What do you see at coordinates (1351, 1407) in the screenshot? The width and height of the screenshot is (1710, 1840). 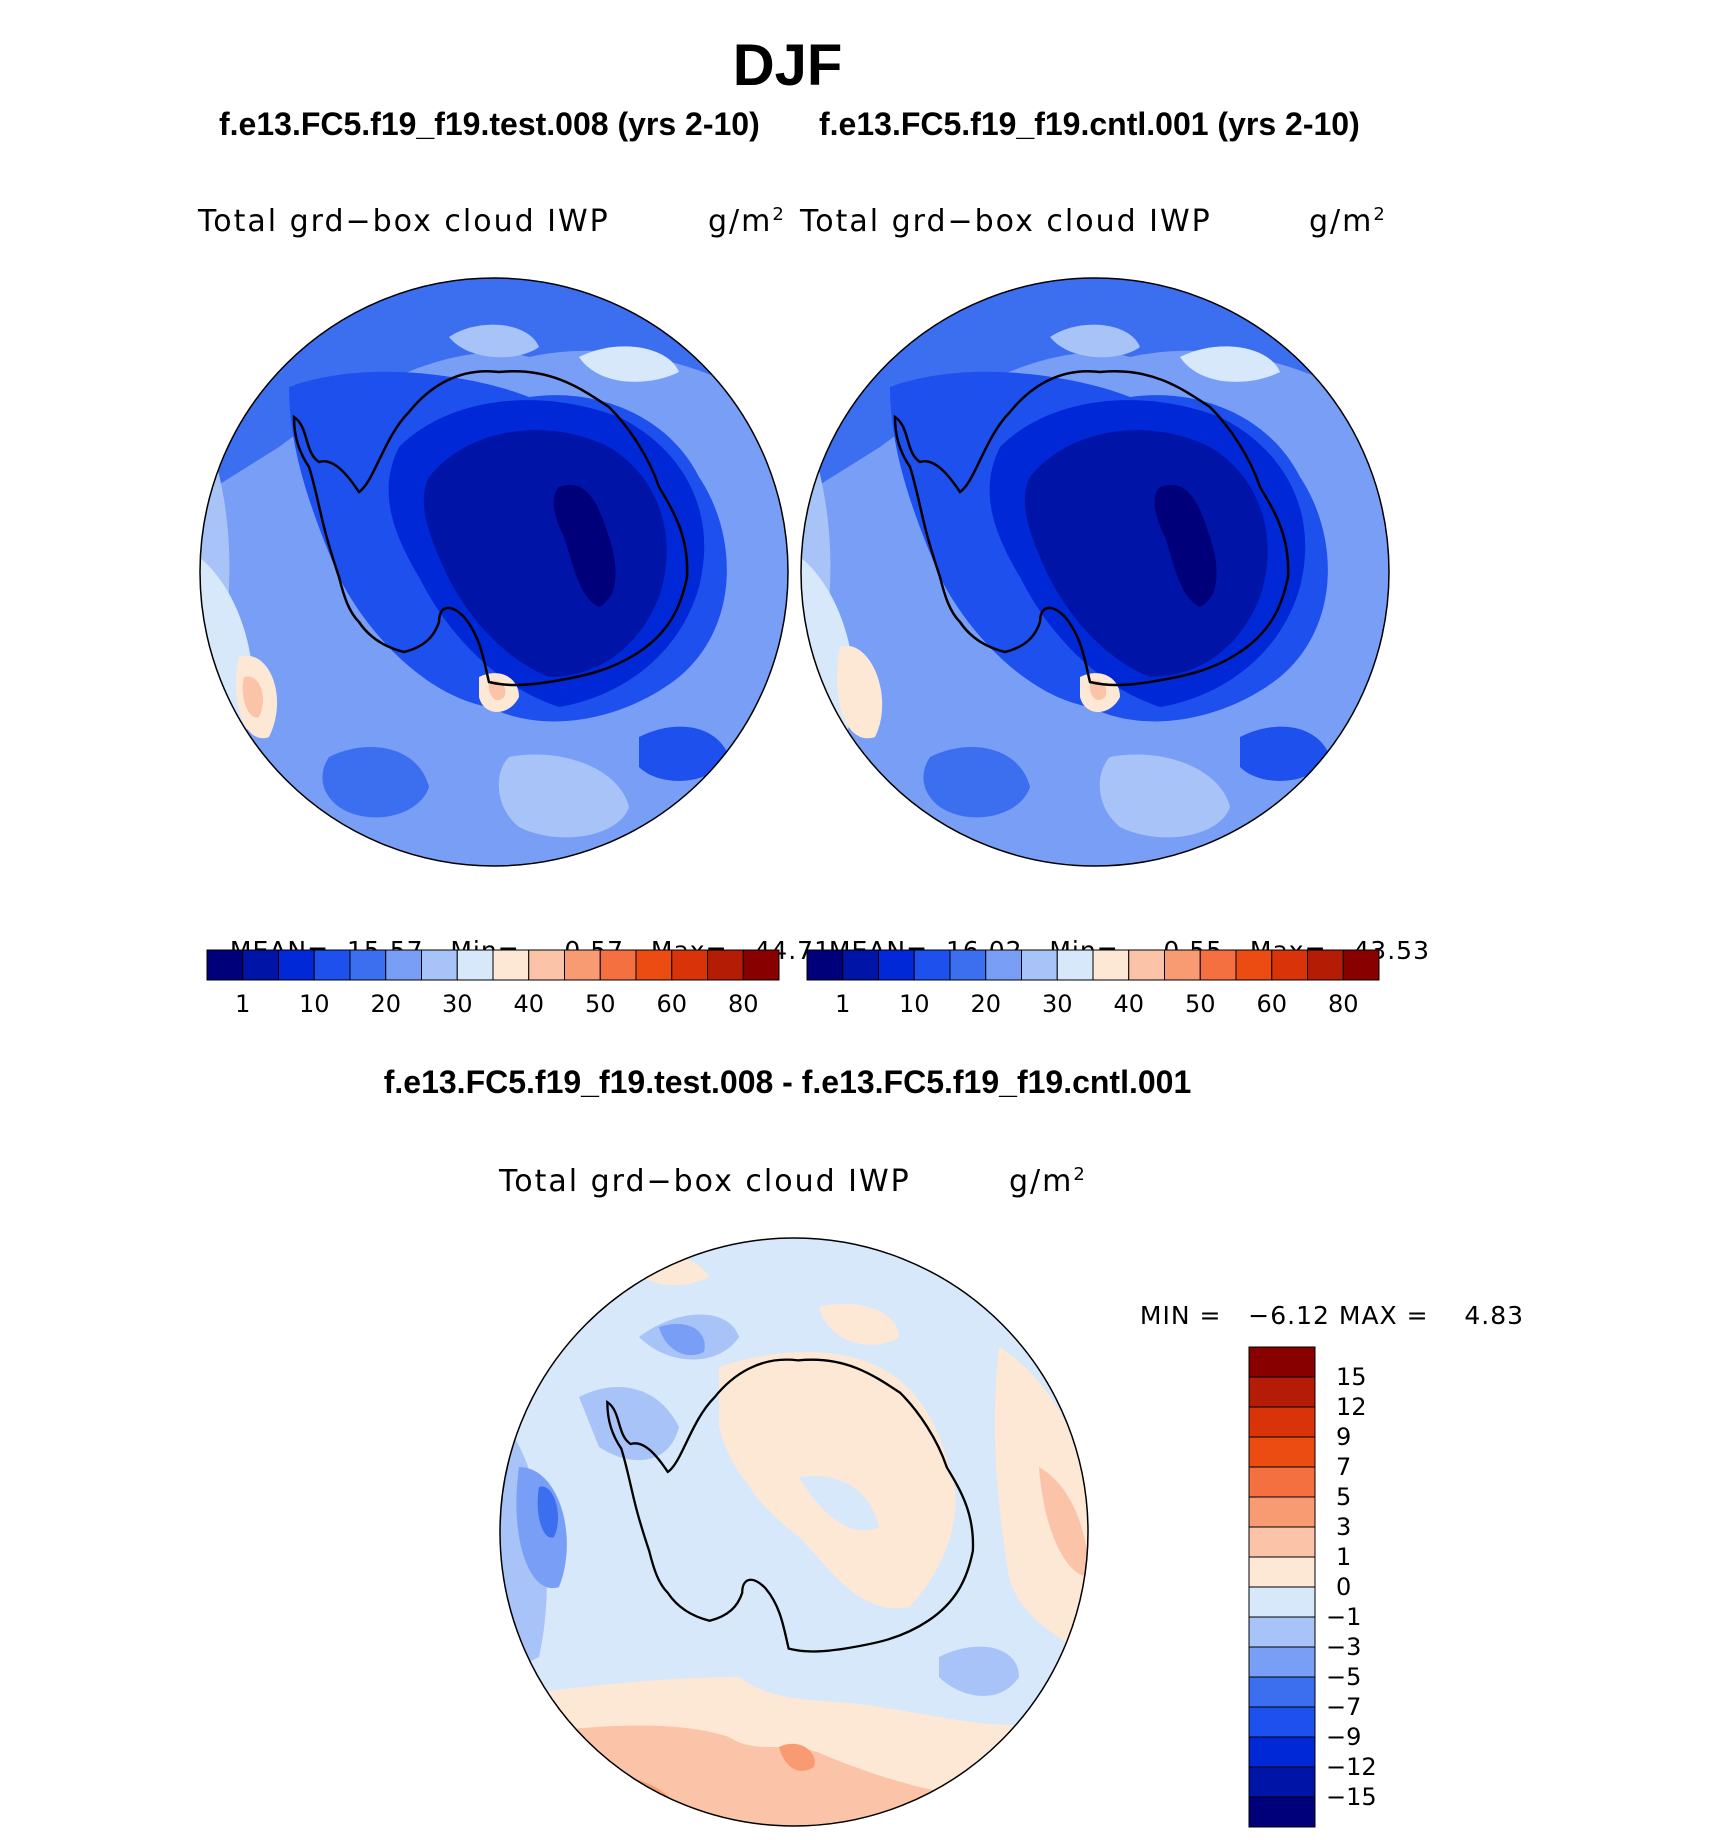 I see `colorbar-tick-label: 12` at bounding box center [1351, 1407].